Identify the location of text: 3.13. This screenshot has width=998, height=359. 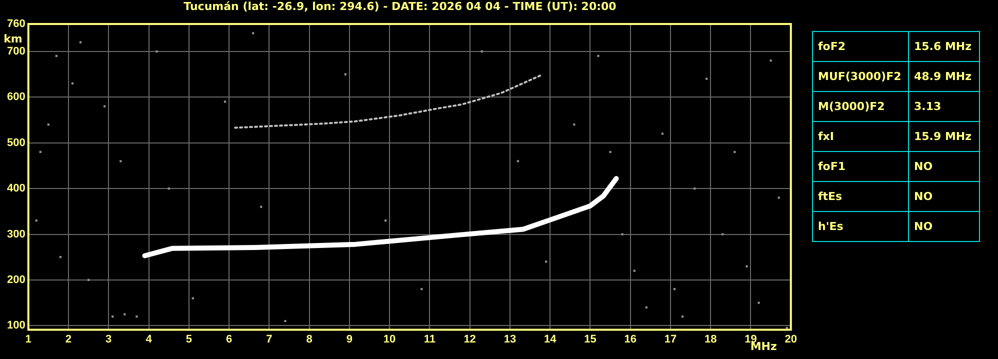
(944, 107).